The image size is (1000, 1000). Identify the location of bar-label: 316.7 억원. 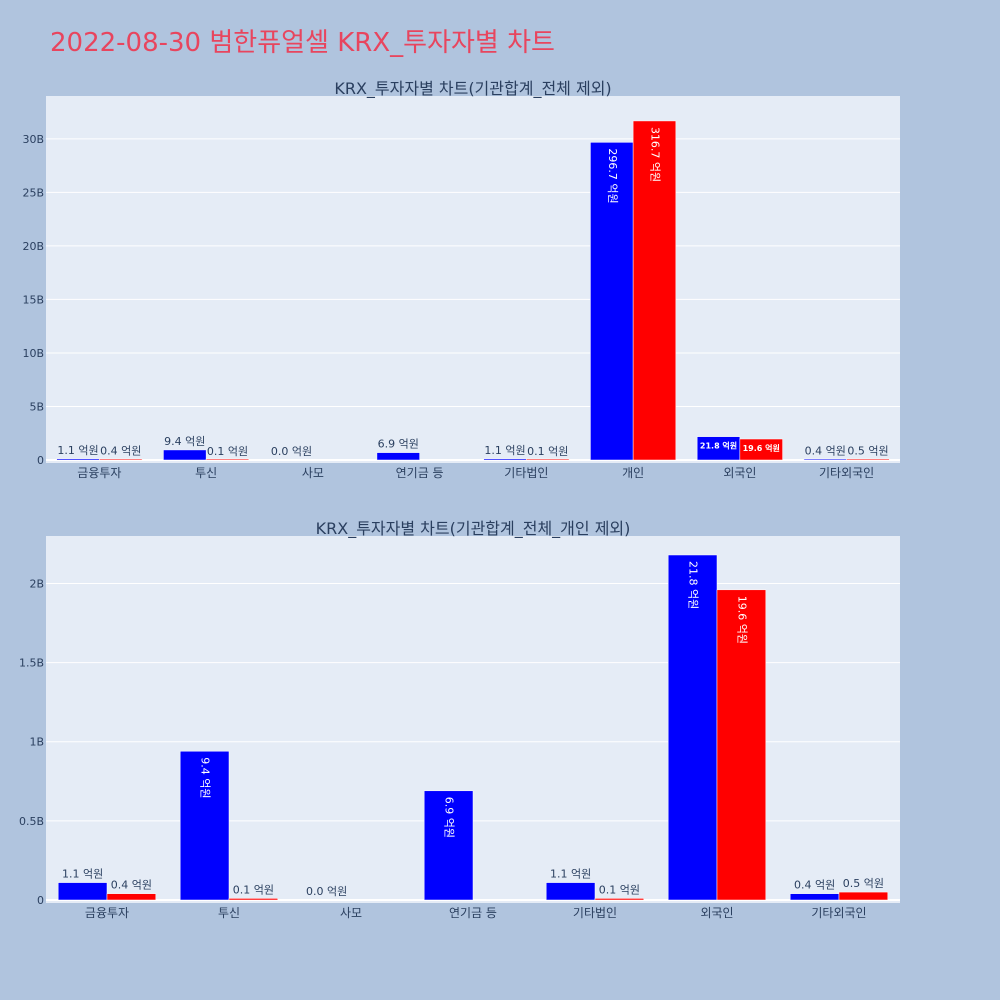
(654, 154).